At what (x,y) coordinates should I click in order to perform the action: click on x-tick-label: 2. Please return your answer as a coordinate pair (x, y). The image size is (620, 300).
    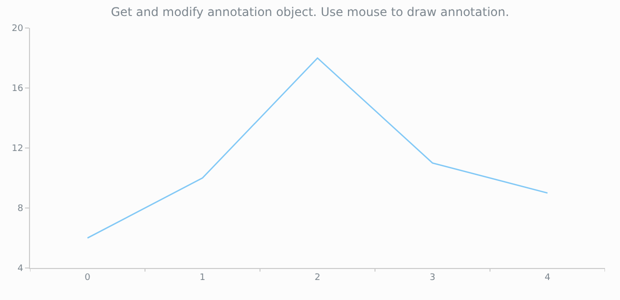
    Looking at the image, I should click on (317, 277).